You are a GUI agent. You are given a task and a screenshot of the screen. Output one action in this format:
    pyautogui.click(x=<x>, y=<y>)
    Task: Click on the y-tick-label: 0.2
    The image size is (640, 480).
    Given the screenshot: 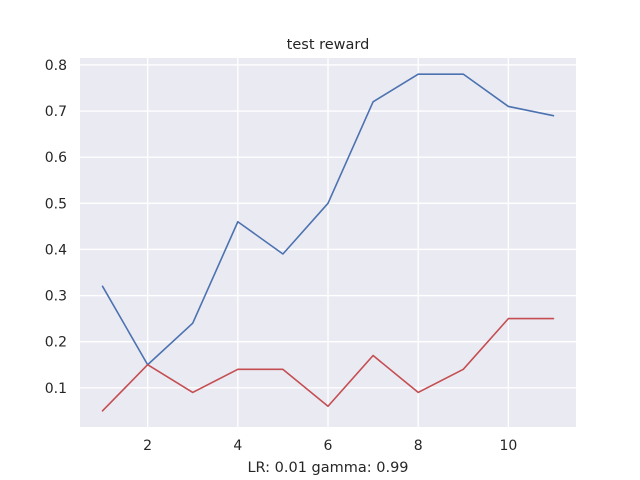 What is the action you would take?
    pyautogui.click(x=56, y=343)
    